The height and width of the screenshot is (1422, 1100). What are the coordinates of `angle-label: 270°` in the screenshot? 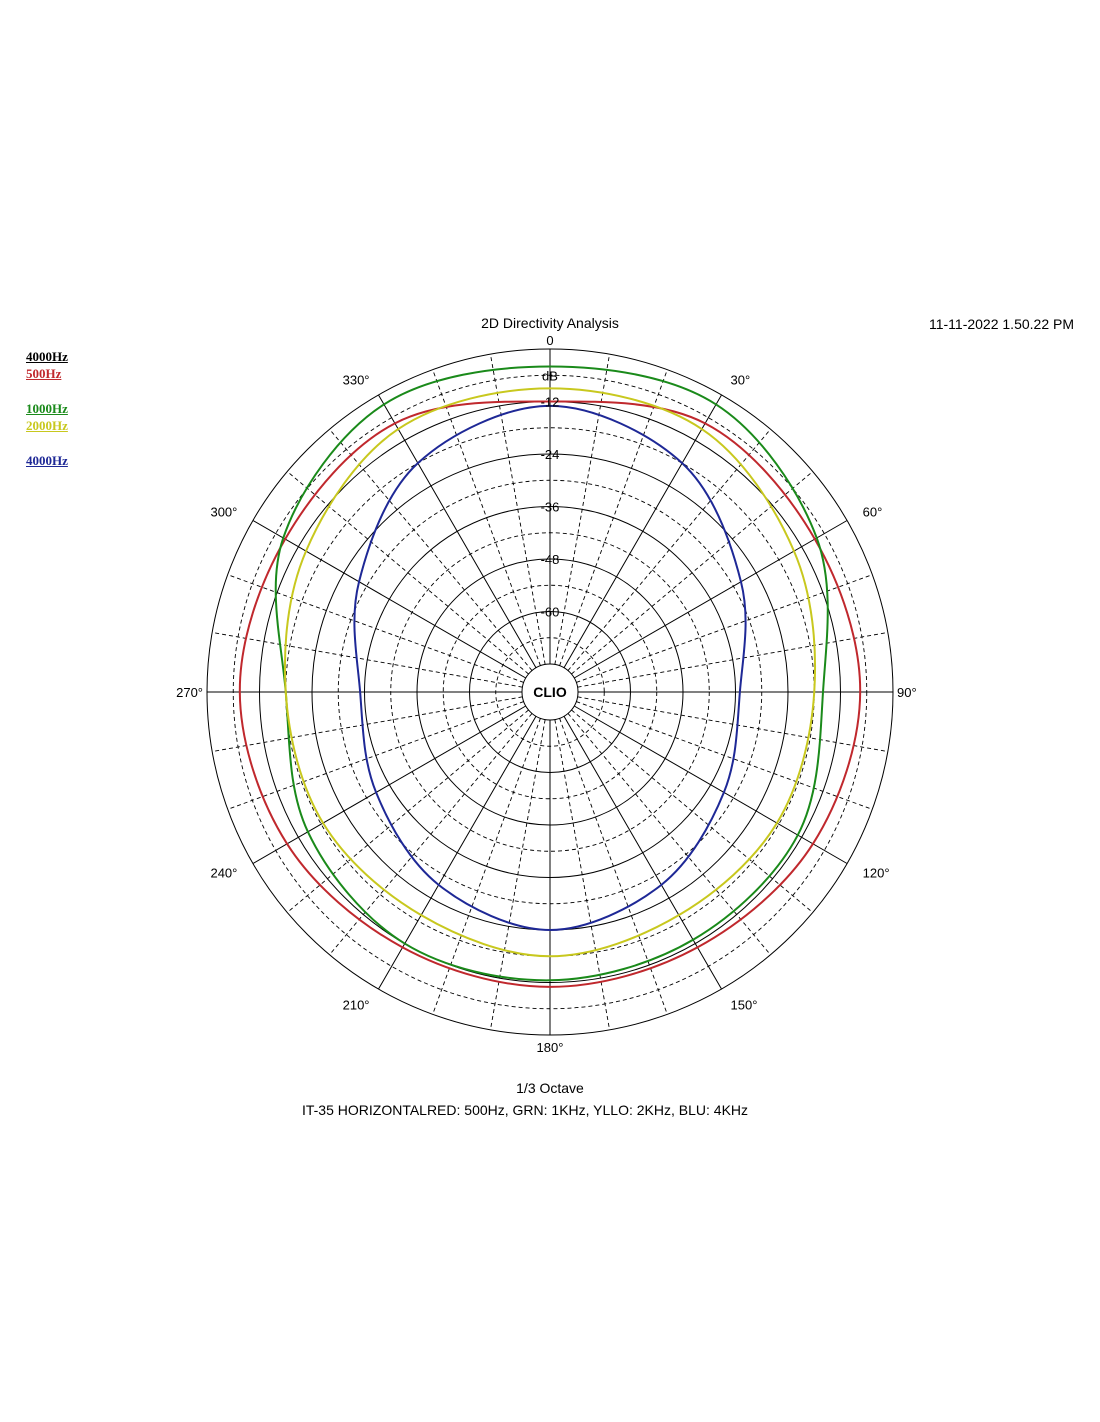 It's located at (189, 692).